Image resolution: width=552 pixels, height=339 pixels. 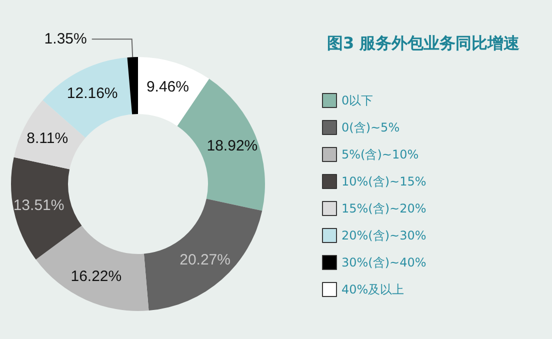 I want to click on legend-label: 15%(含)~20%, so click(x=384, y=209).